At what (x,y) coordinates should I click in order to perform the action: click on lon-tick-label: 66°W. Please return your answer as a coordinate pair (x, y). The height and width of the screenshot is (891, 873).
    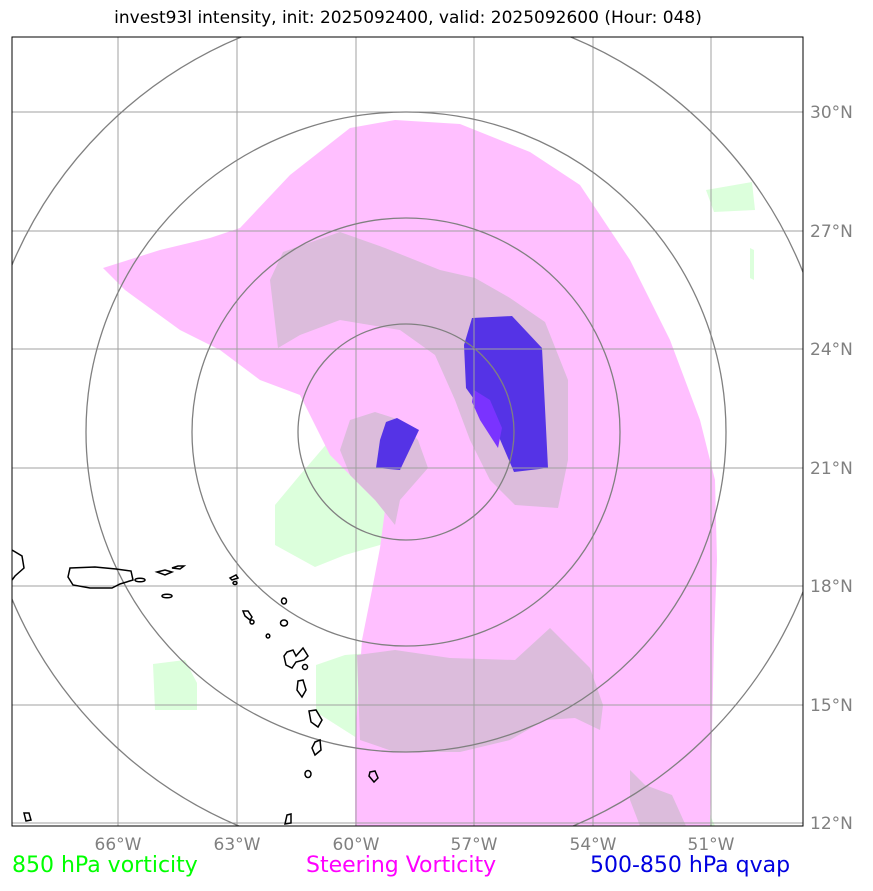
    Looking at the image, I should click on (118, 845).